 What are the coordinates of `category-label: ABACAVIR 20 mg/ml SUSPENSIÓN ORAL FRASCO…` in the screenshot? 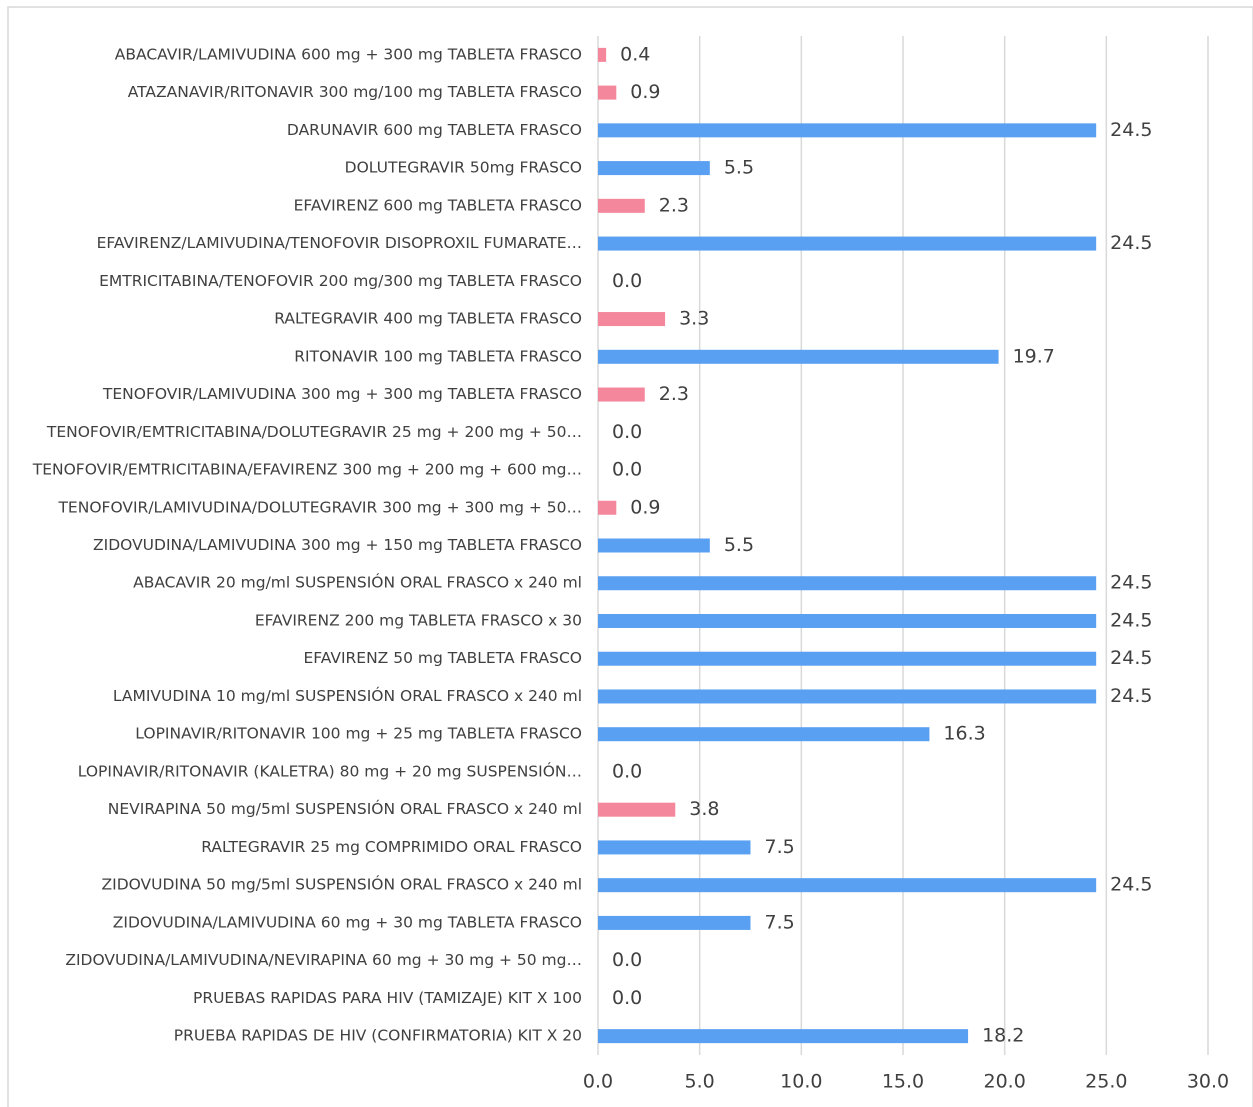 It's located at (357, 582).